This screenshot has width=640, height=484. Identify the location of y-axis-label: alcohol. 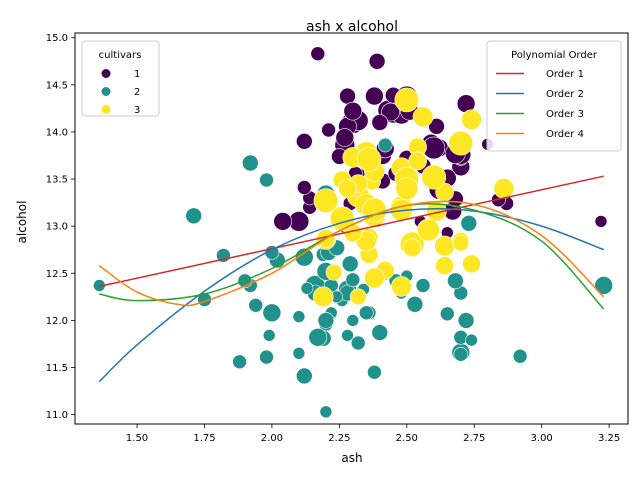
(22, 222).